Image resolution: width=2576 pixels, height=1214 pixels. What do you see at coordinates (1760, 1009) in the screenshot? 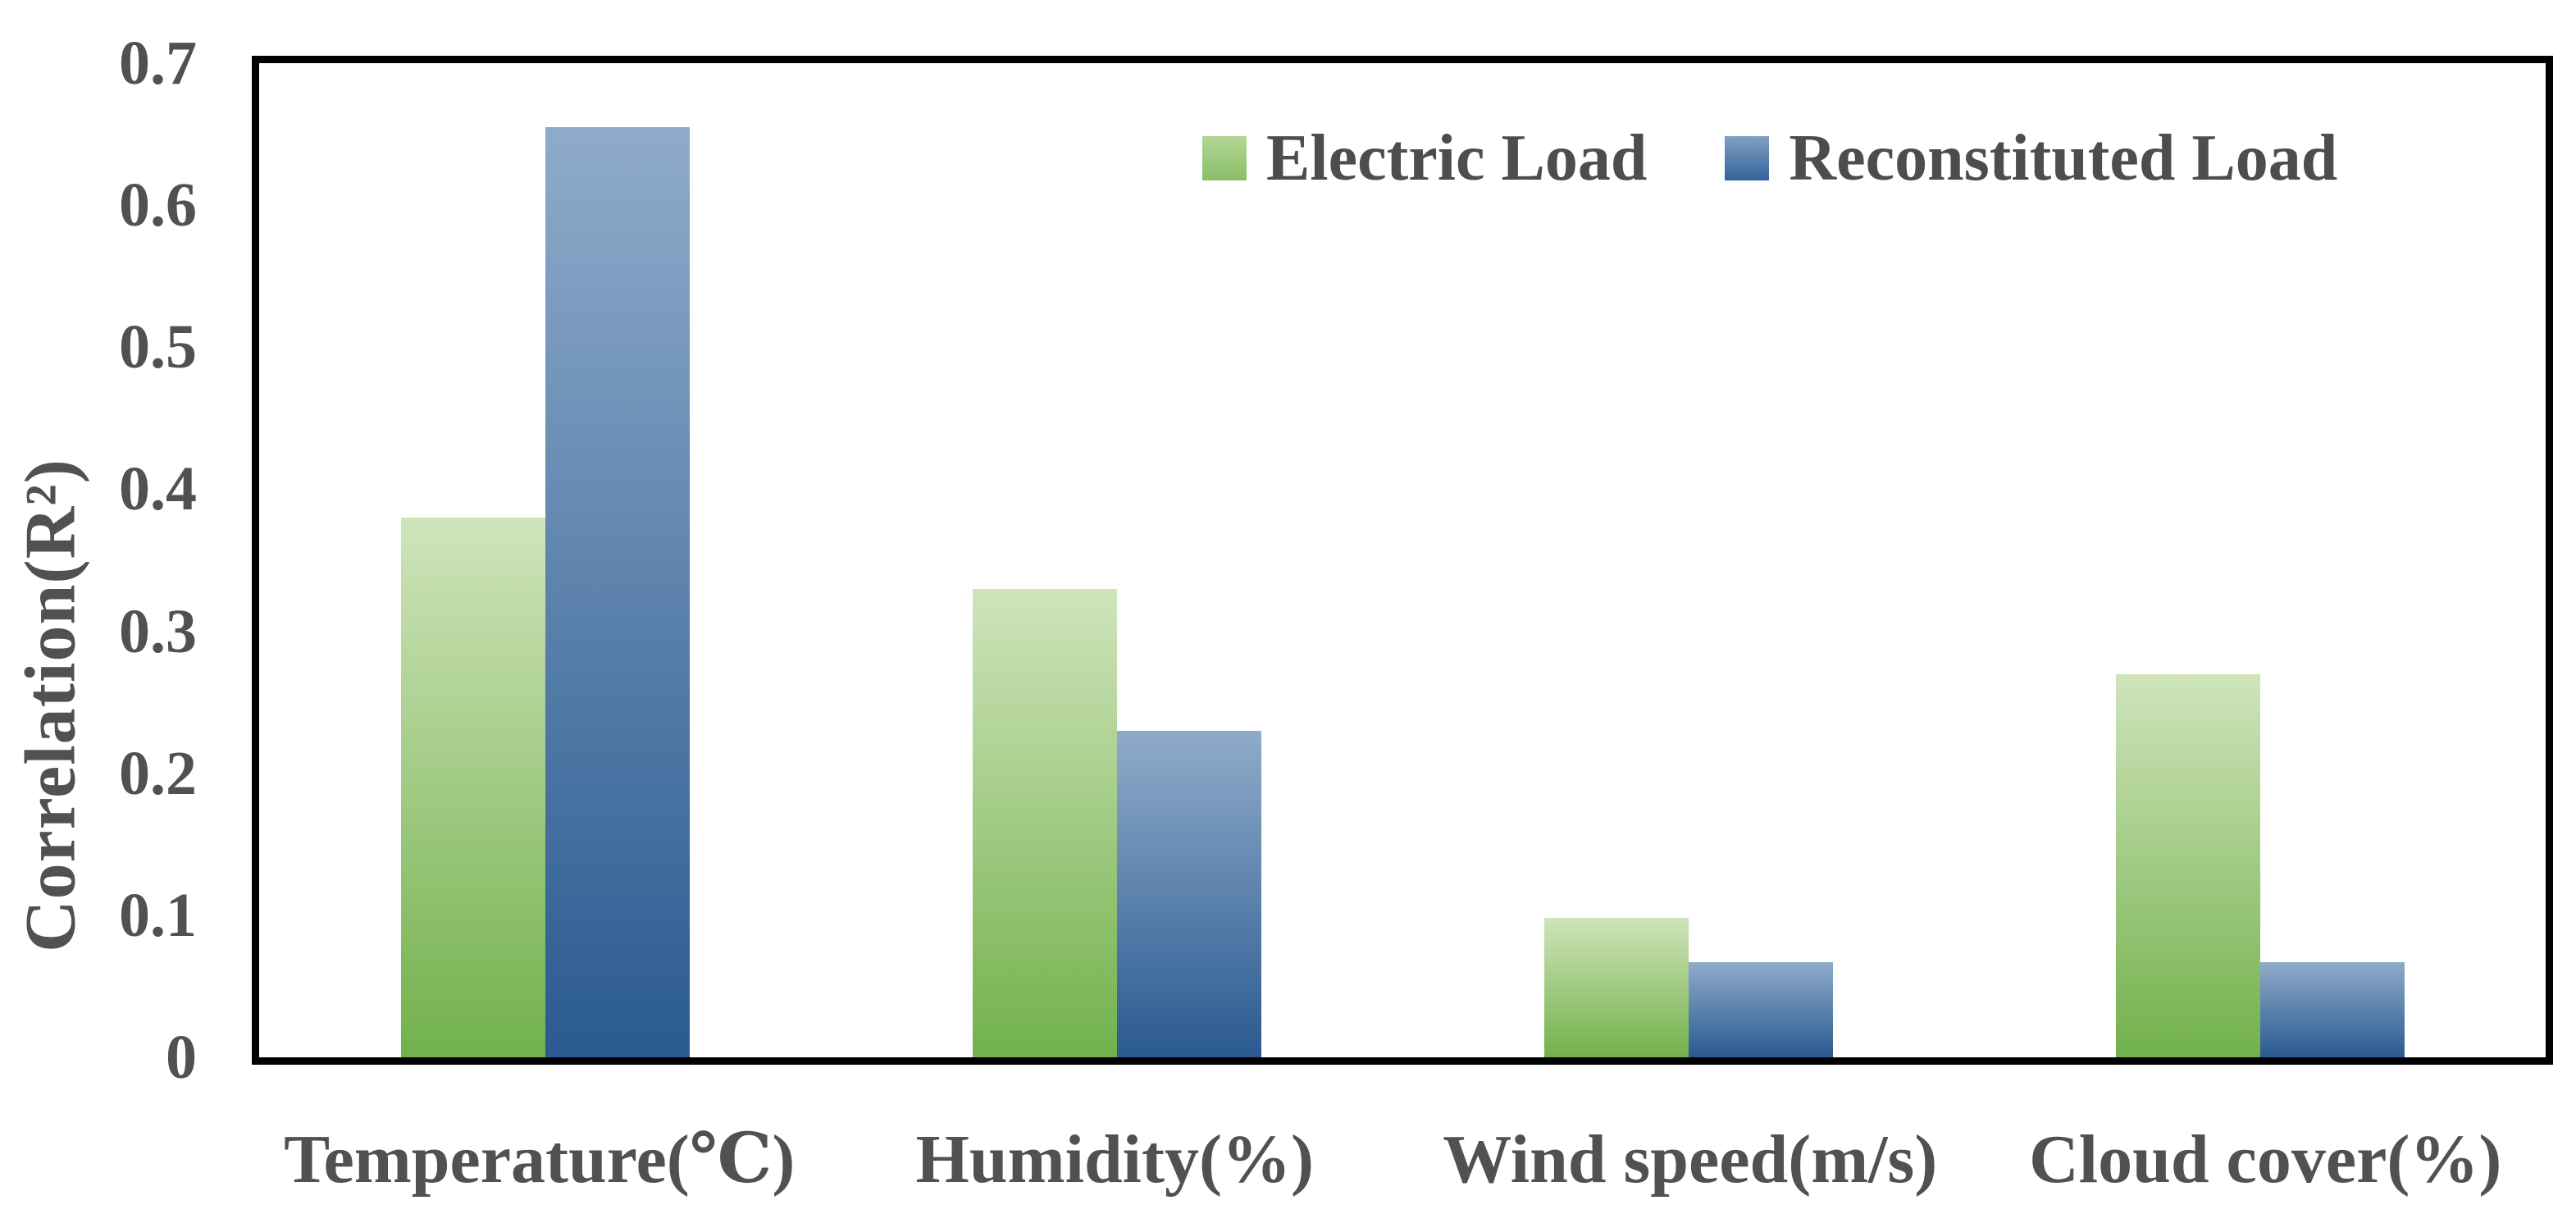
I see `bar-wind-speed-m-s-reconstituted-load` at bounding box center [1760, 1009].